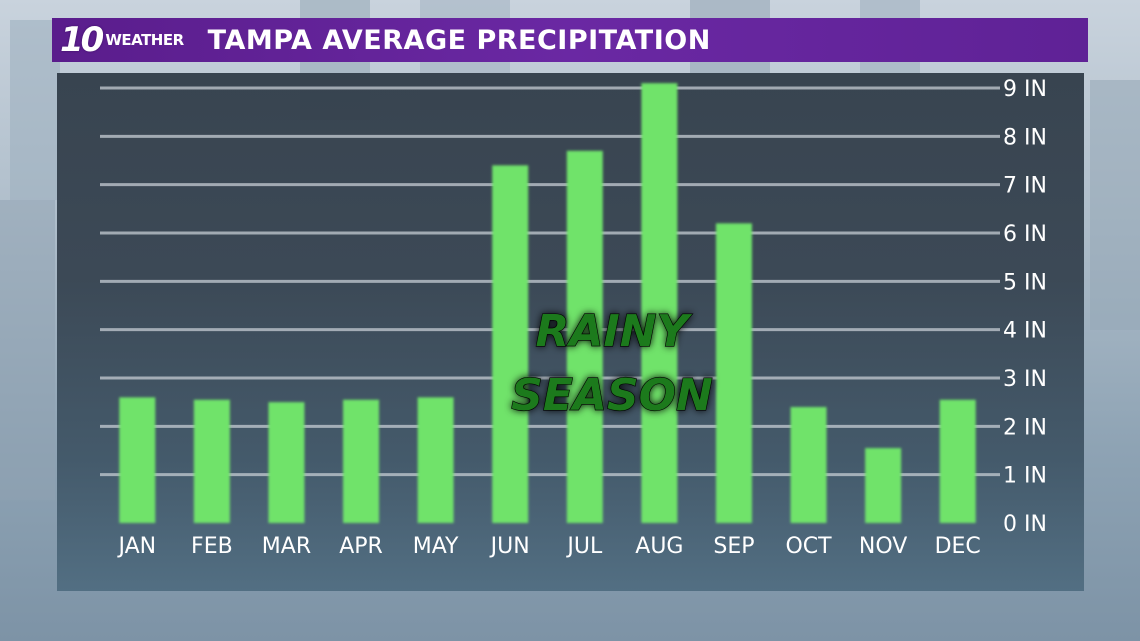 The image size is (1140, 641). Describe the element at coordinates (1025, 476) in the screenshot. I see `y-tick-label: 1 IN` at that location.